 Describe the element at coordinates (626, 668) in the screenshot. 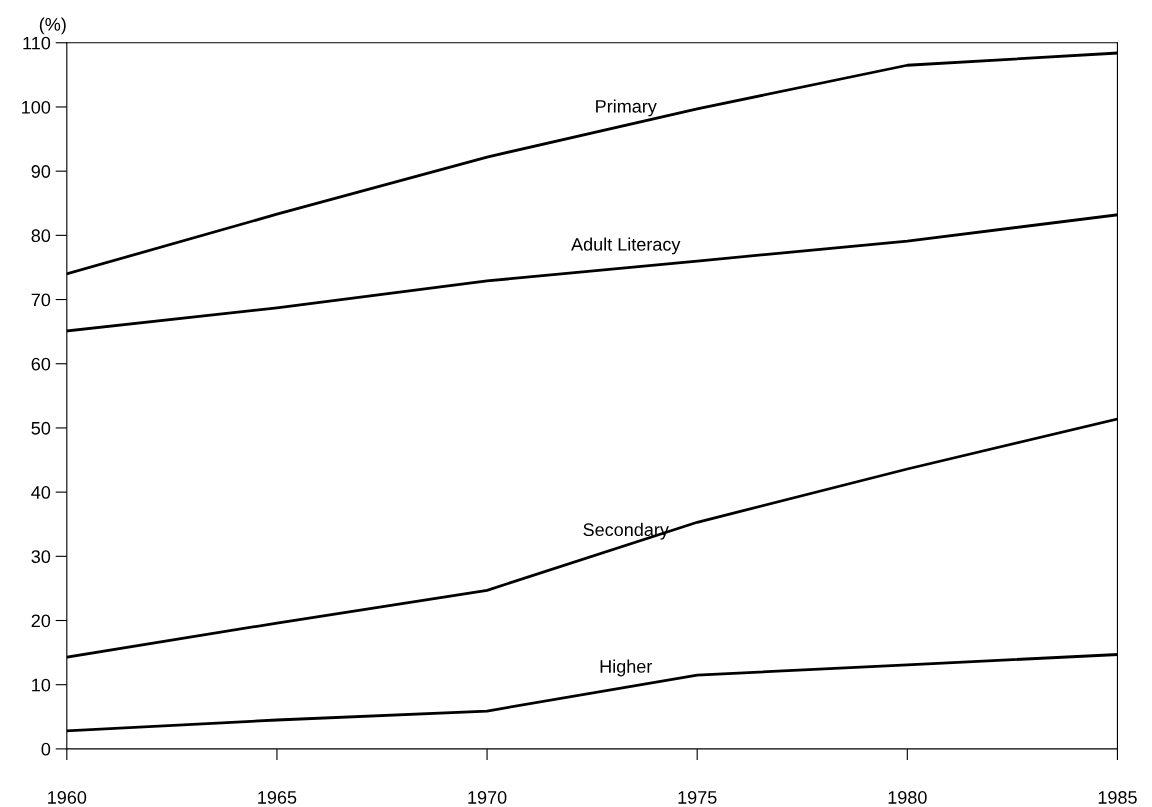

I see `series-label: Higher` at that location.